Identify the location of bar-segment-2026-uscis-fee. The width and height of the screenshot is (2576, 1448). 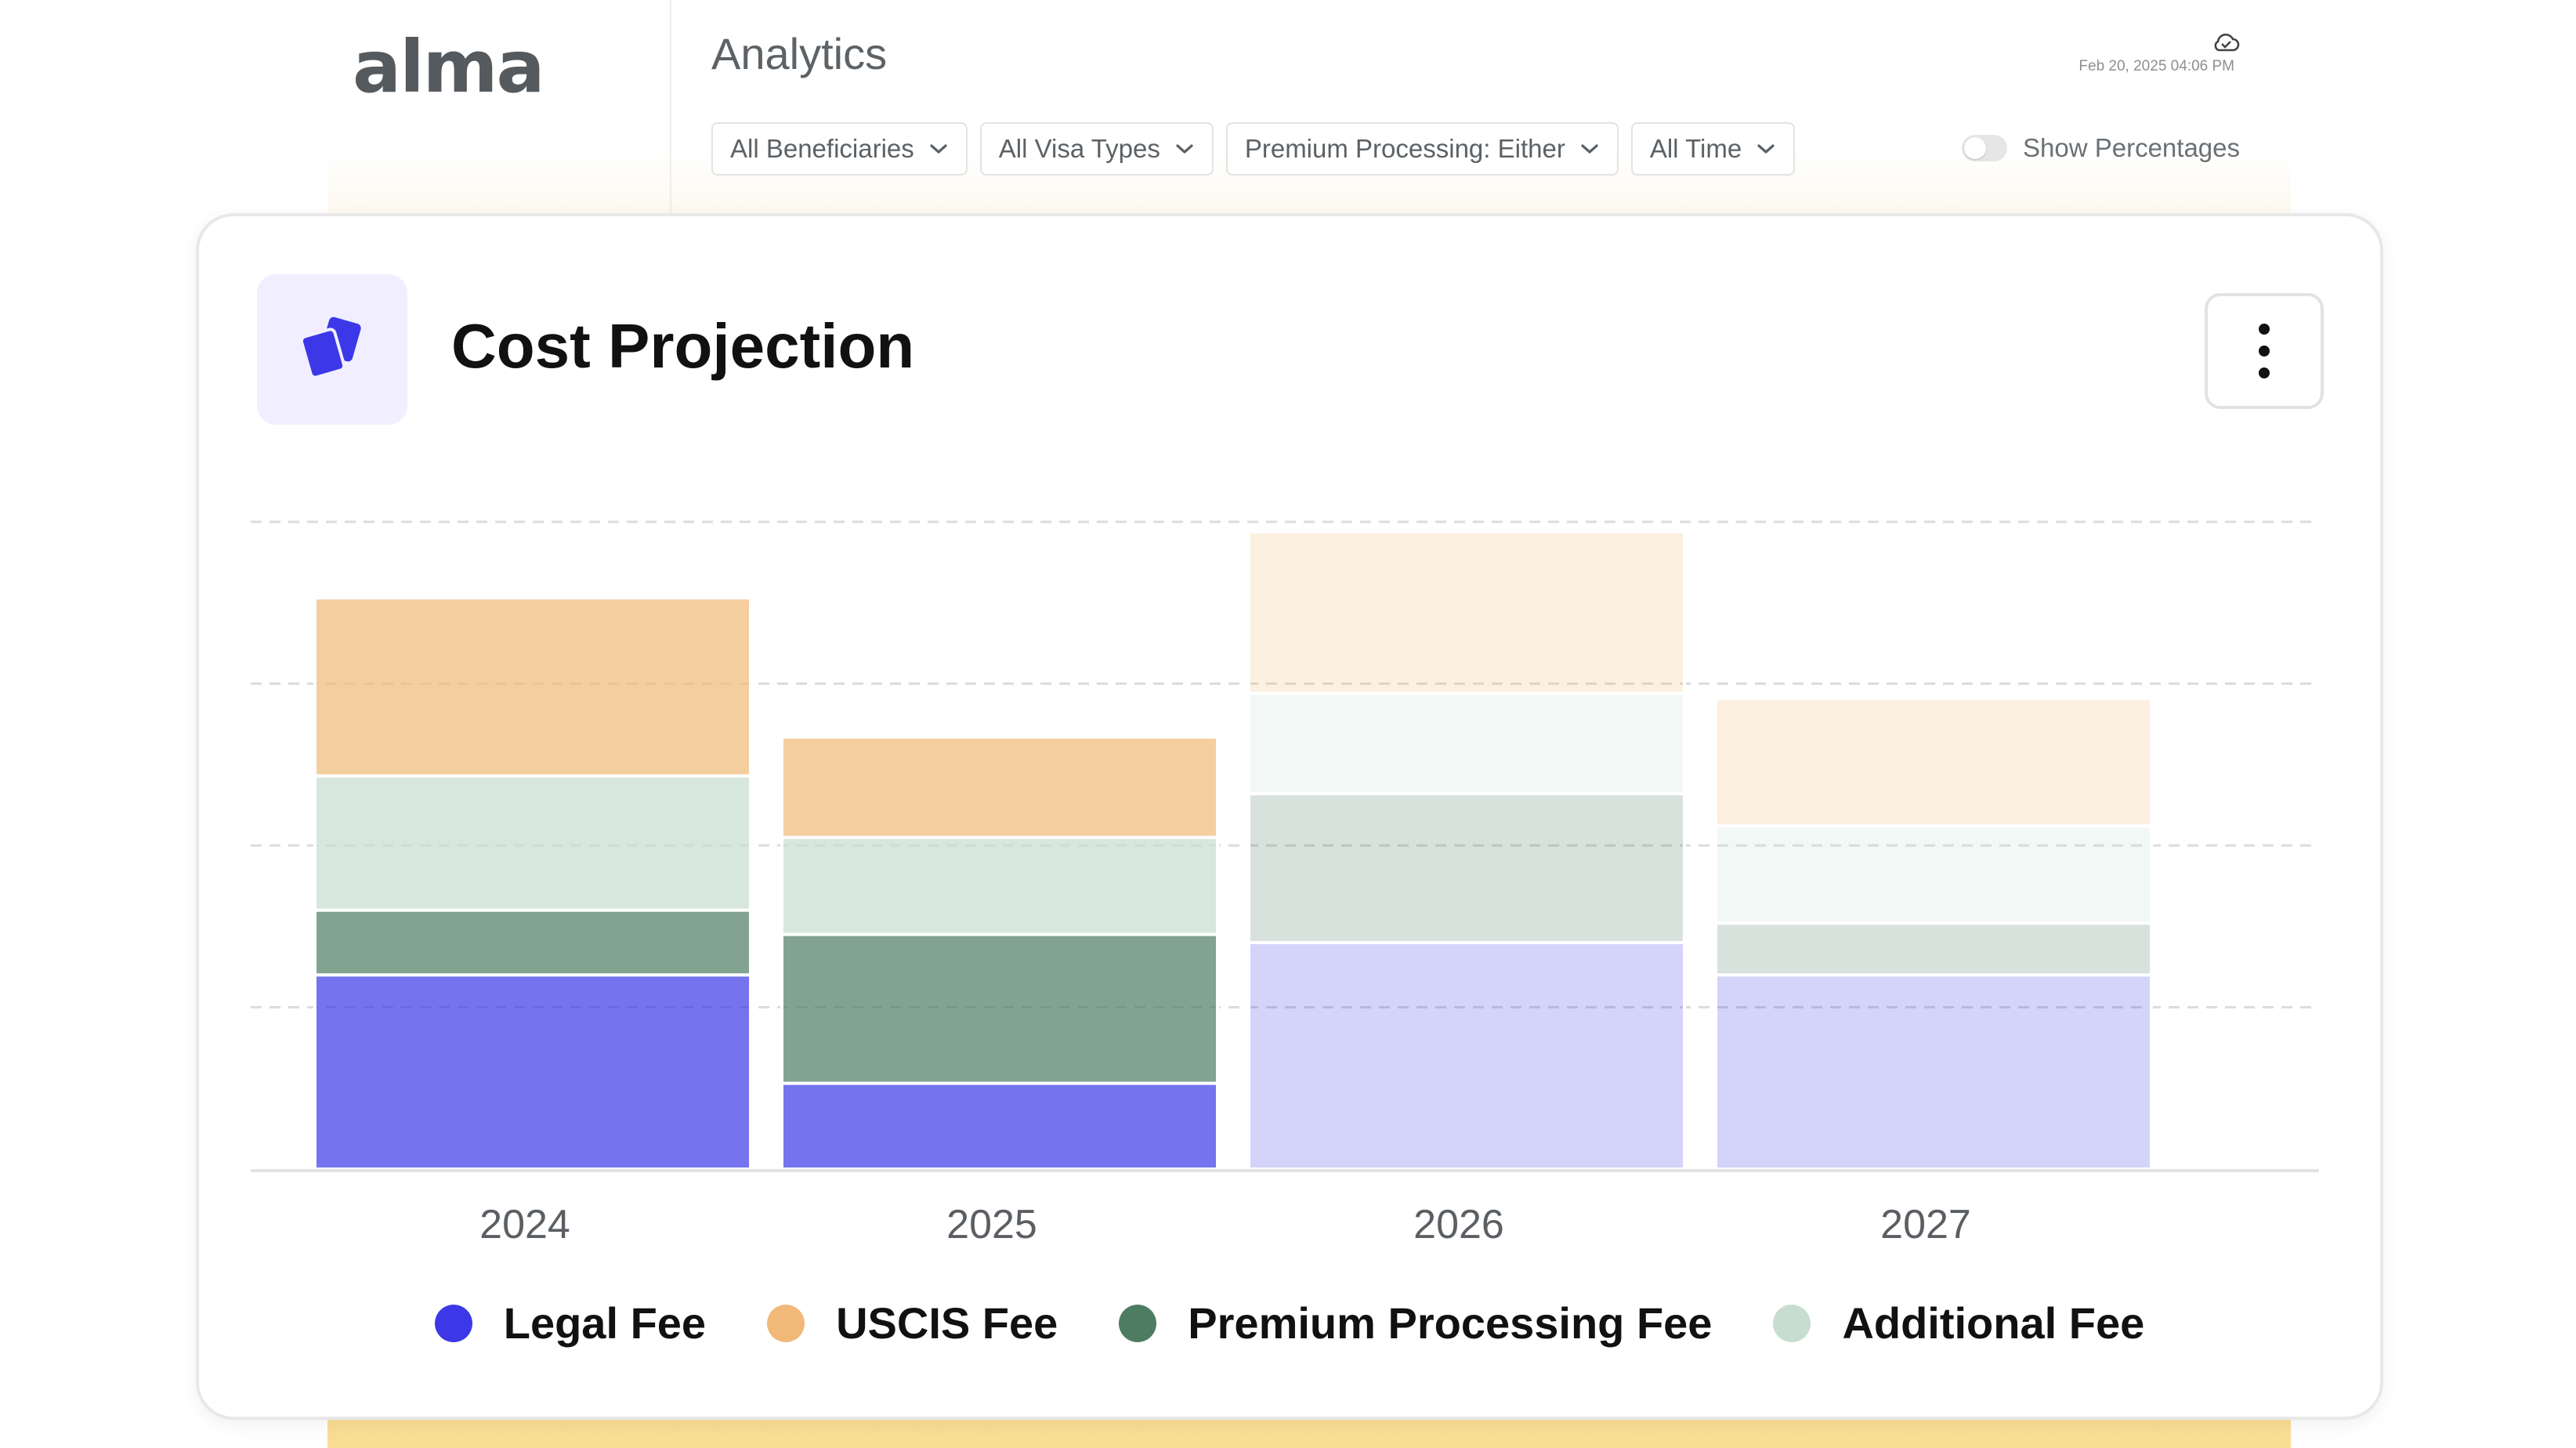
(1467, 612).